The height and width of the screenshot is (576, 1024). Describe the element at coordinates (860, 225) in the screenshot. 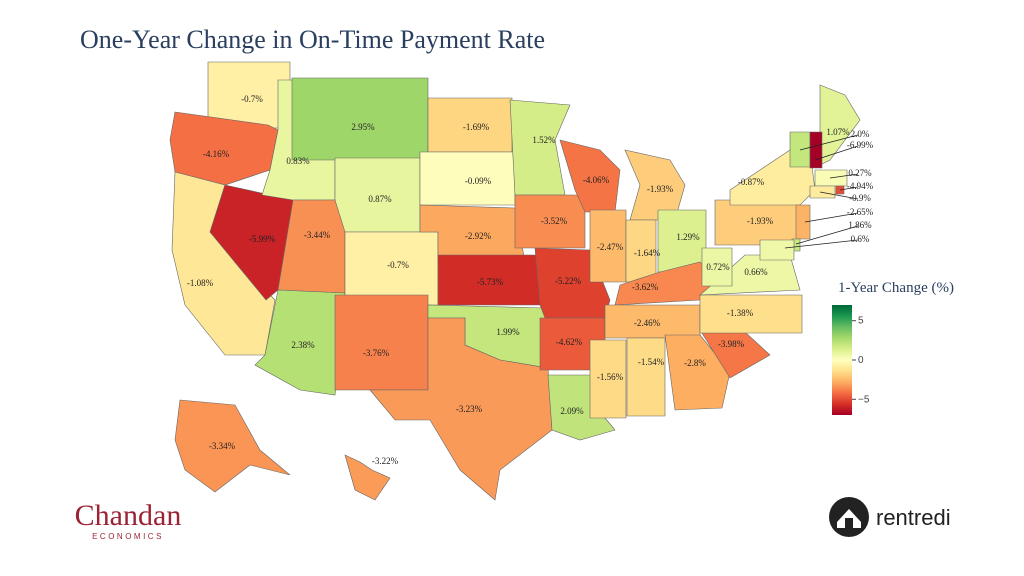

I see `value-label: 1.86%` at that location.